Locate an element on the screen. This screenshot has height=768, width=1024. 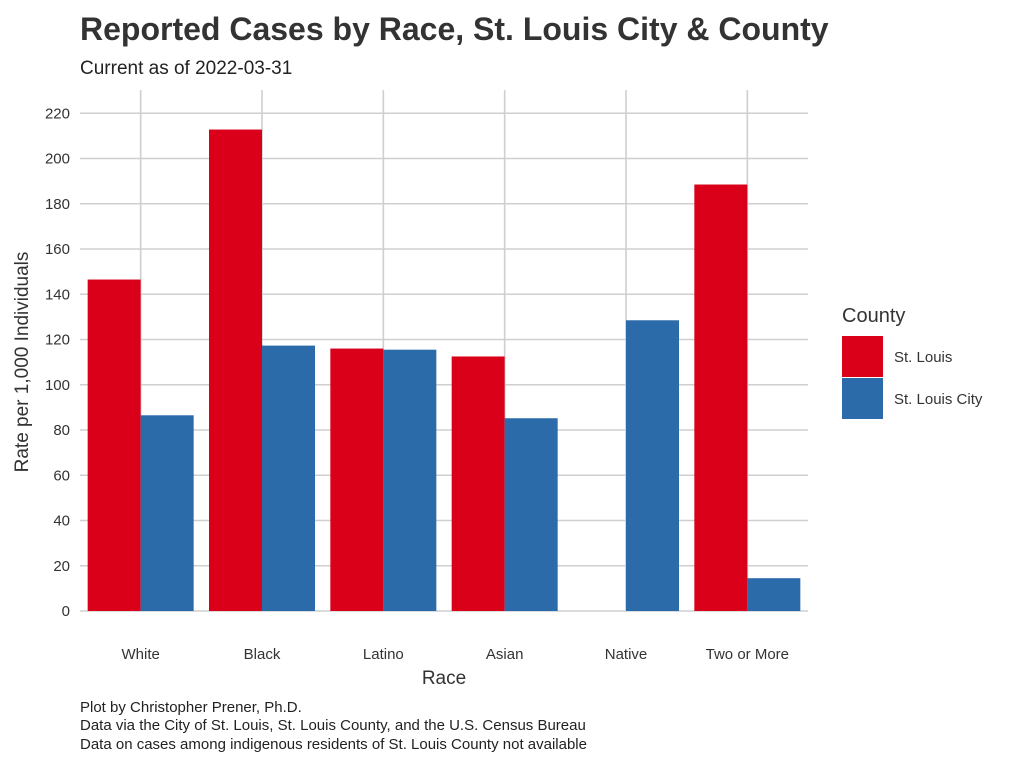
bar-st-louis-city-white is located at coordinates (167, 513).